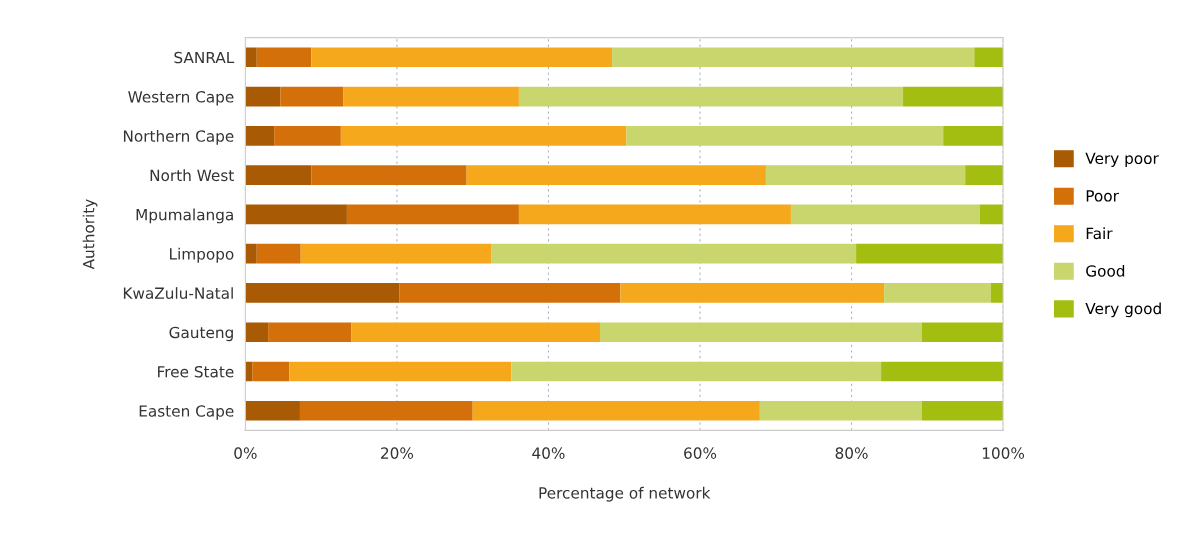 Image resolution: width=1197 pixels, height=538 pixels. What do you see at coordinates (245, 453) in the screenshot?
I see `x-tick-label: 0%` at bounding box center [245, 453].